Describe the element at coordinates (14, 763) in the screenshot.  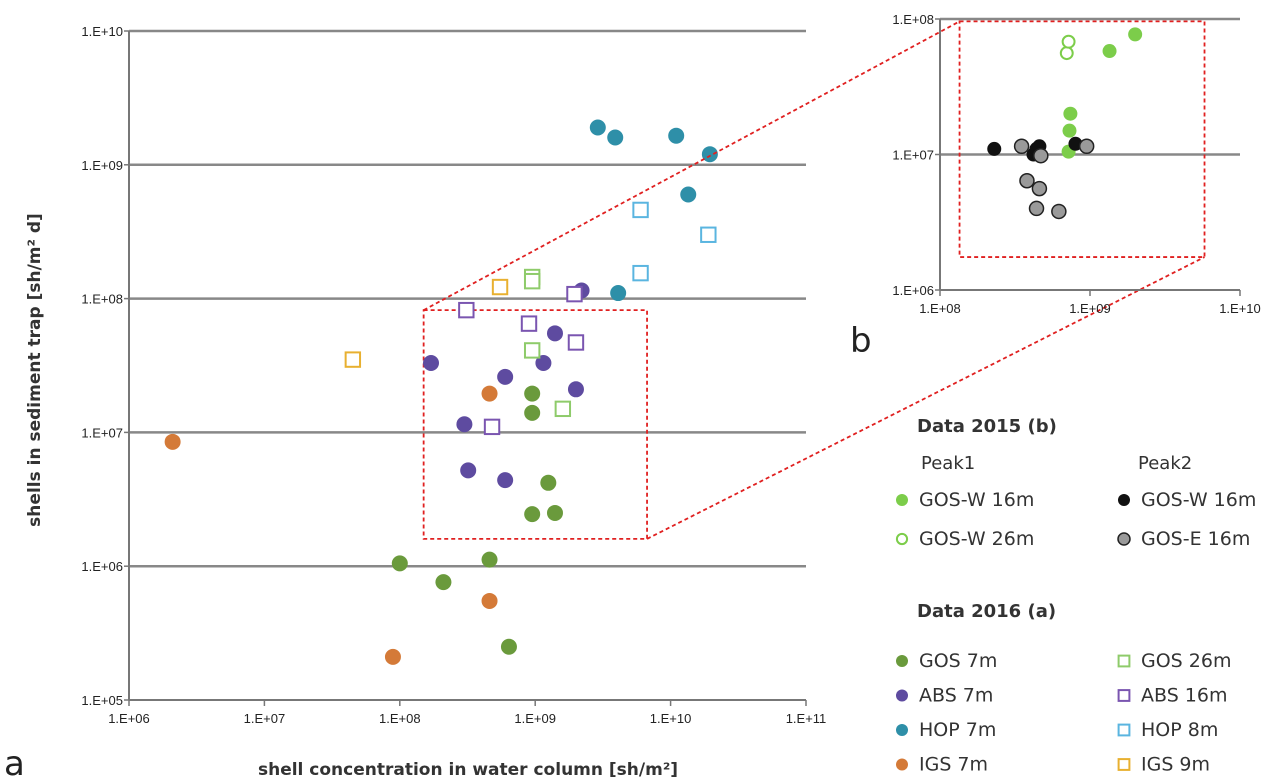
I see `panel-a-label: a` at that location.